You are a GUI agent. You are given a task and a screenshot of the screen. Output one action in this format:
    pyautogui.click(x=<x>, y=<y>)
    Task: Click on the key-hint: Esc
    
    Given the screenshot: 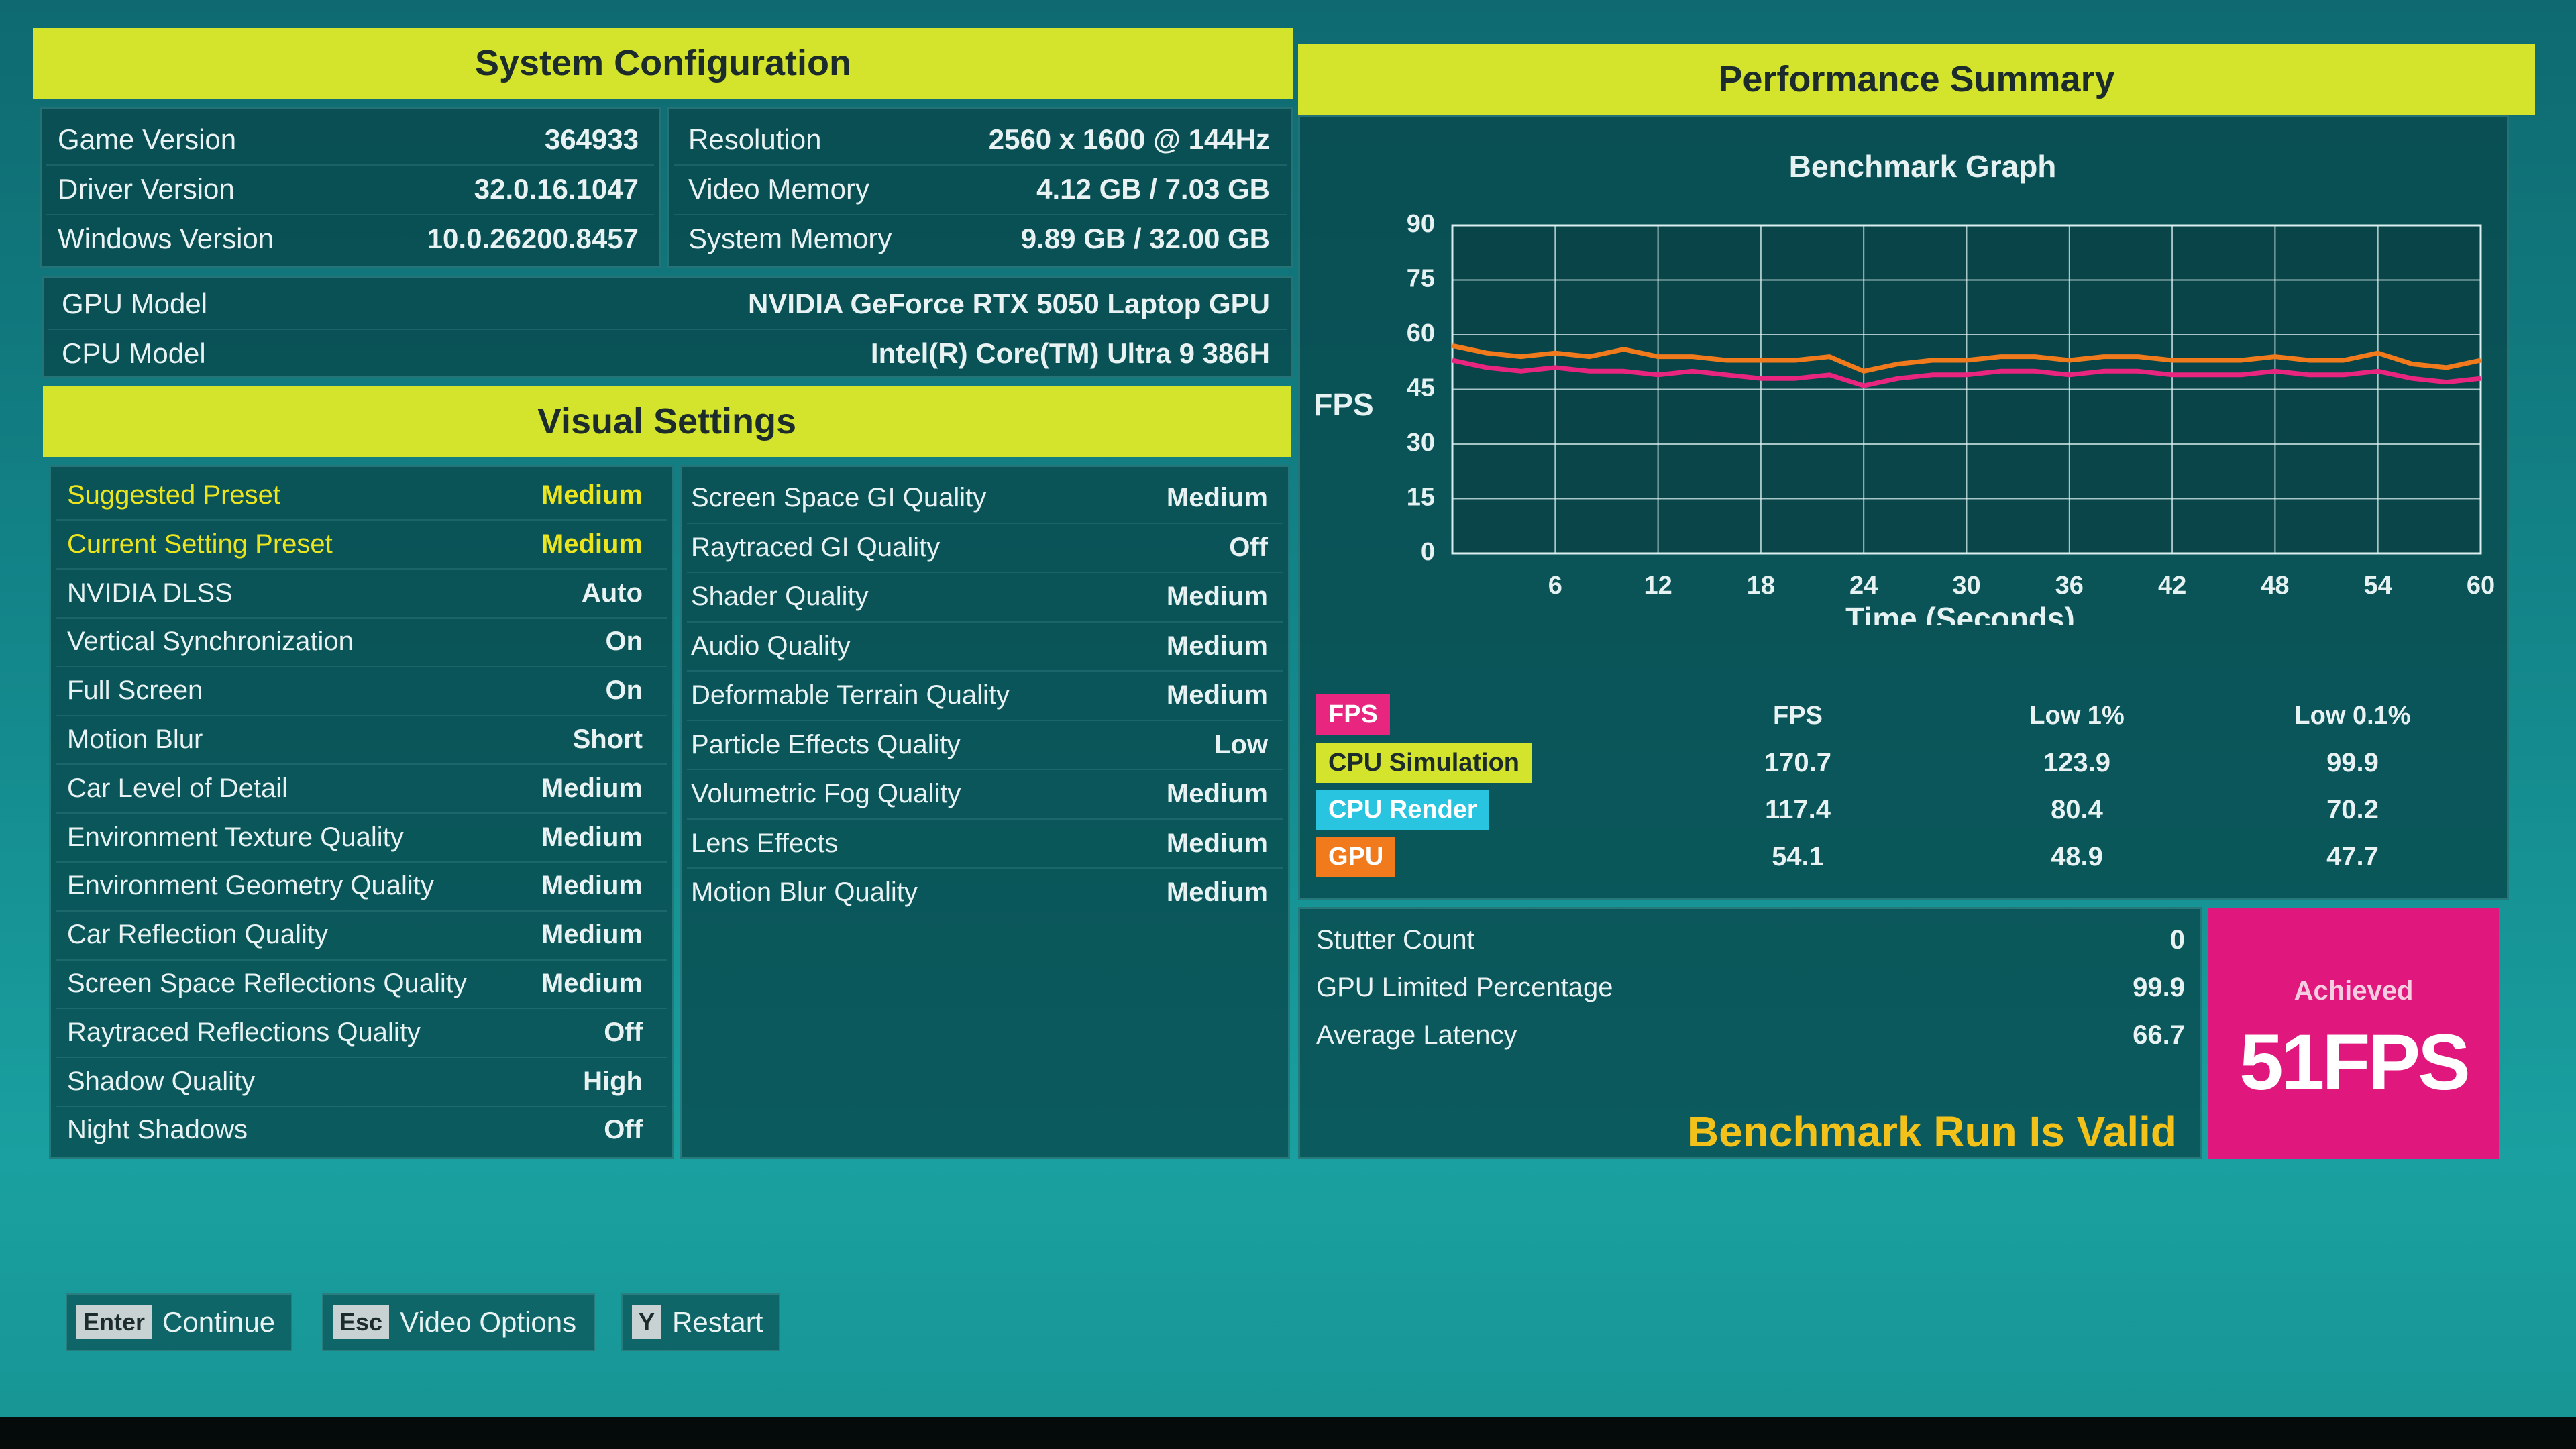 What is the action you would take?
    pyautogui.click(x=361, y=1322)
    